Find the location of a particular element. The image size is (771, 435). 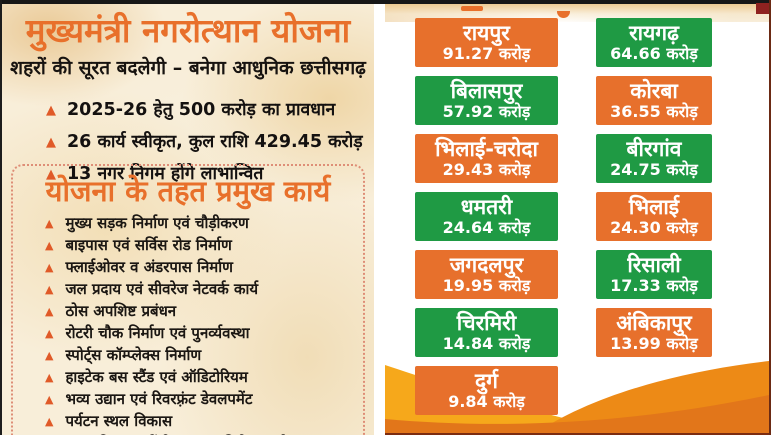

city-name: भिलाई-चरोदा is located at coordinates (486, 148).